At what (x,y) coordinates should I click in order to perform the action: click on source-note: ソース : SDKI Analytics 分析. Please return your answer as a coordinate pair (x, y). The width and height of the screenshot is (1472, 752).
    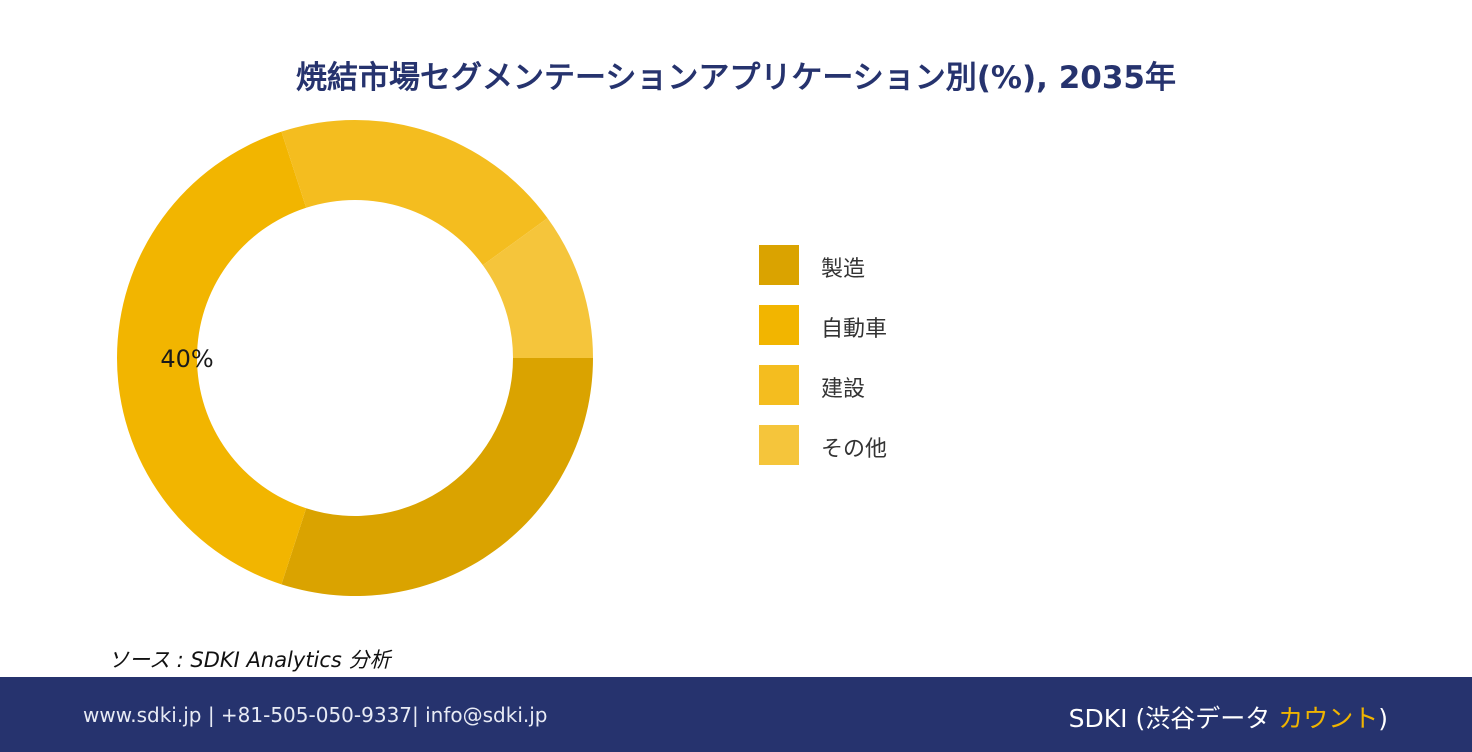
    Looking at the image, I should click on (249, 660).